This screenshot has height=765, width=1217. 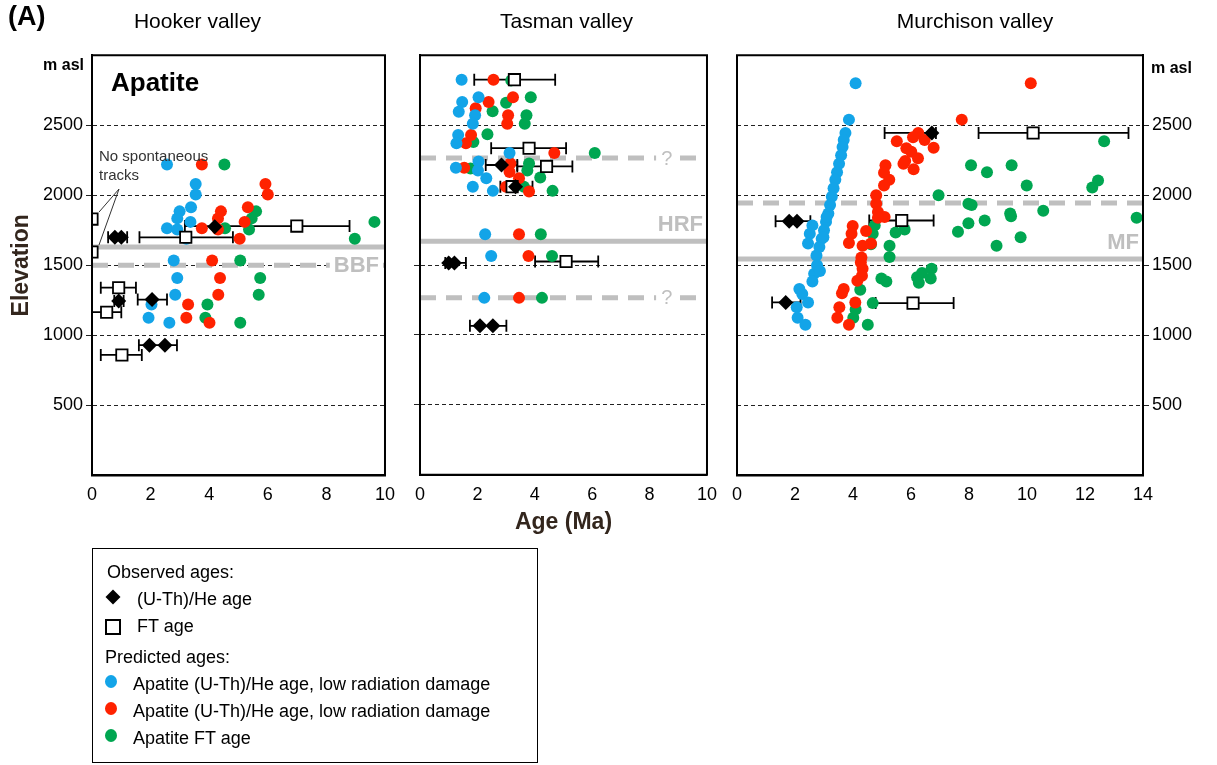 What do you see at coordinates (27, 15) in the screenshot?
I see `text: (A)` at bounding box center [27, 15].